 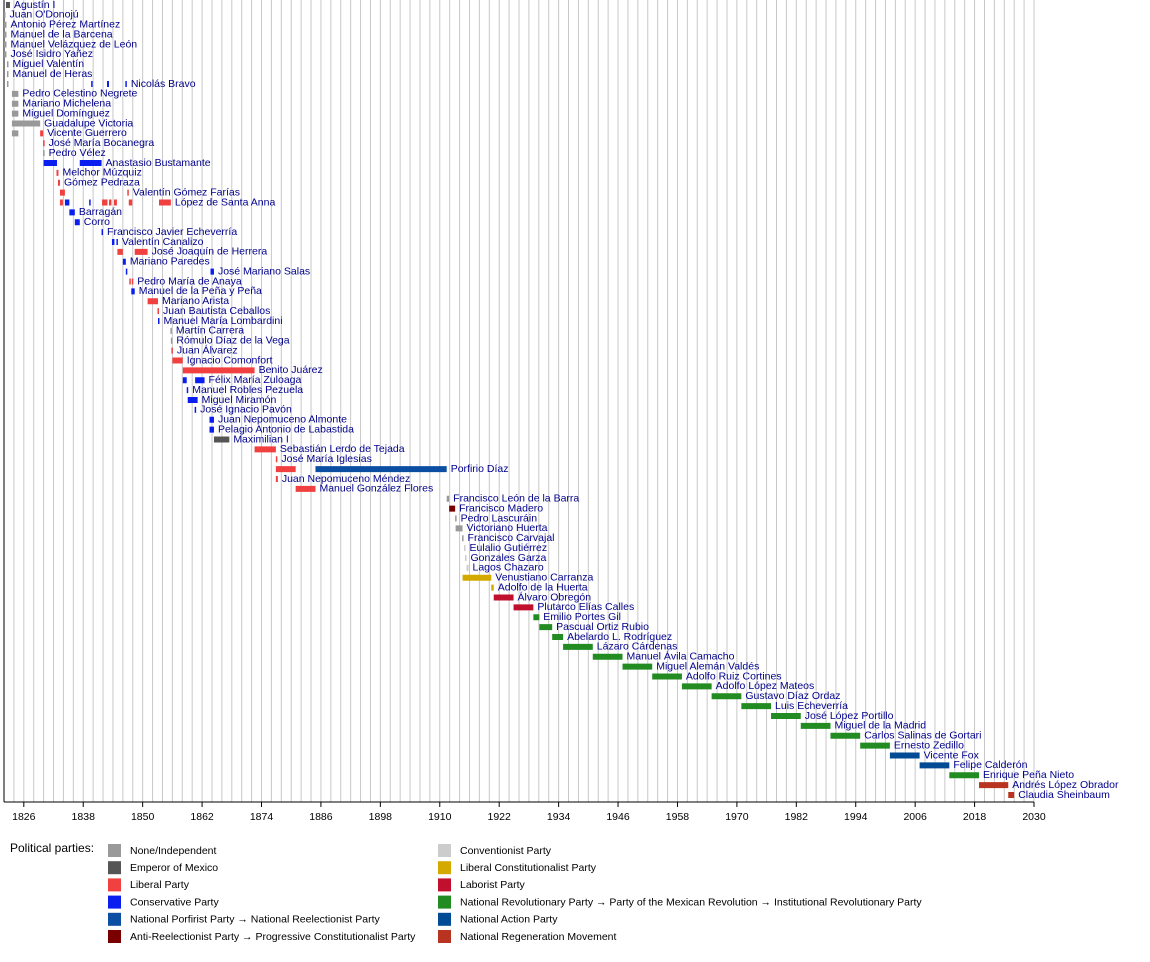 I want to click on president-label: Pascual Ortiz Rubio, so click(x=602, y=627).